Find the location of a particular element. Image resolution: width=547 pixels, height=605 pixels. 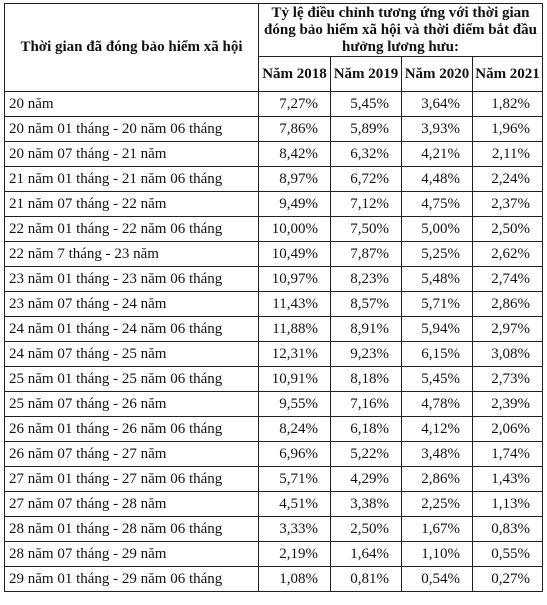

rate-cell: 9,49% is located at coordinates (294, 204).